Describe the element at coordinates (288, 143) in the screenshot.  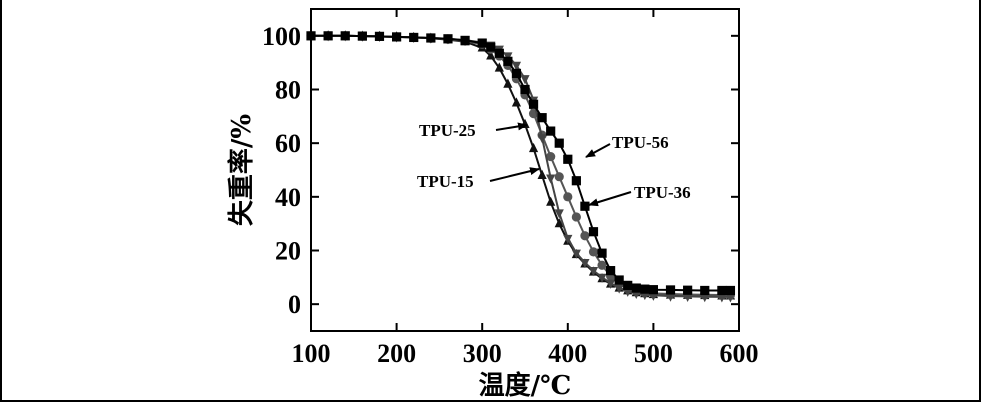
I see `y-tick-label: 60` at that location.